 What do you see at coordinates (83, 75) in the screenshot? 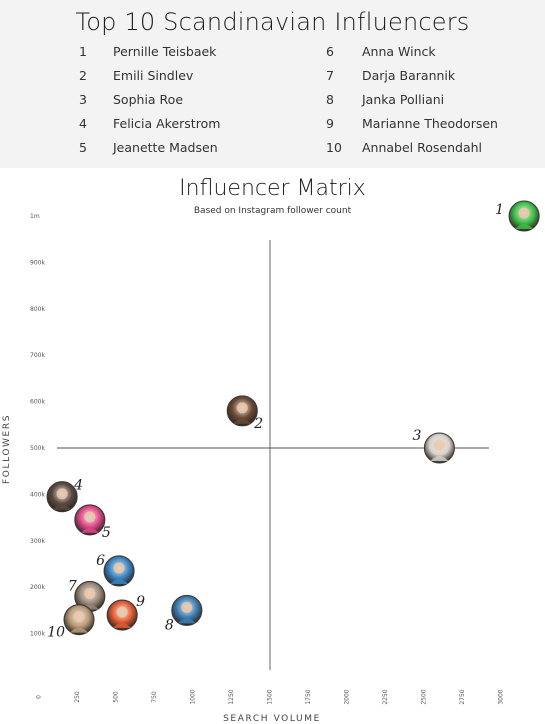
I see `list-rank: 2` at bounding box center [83, 75].